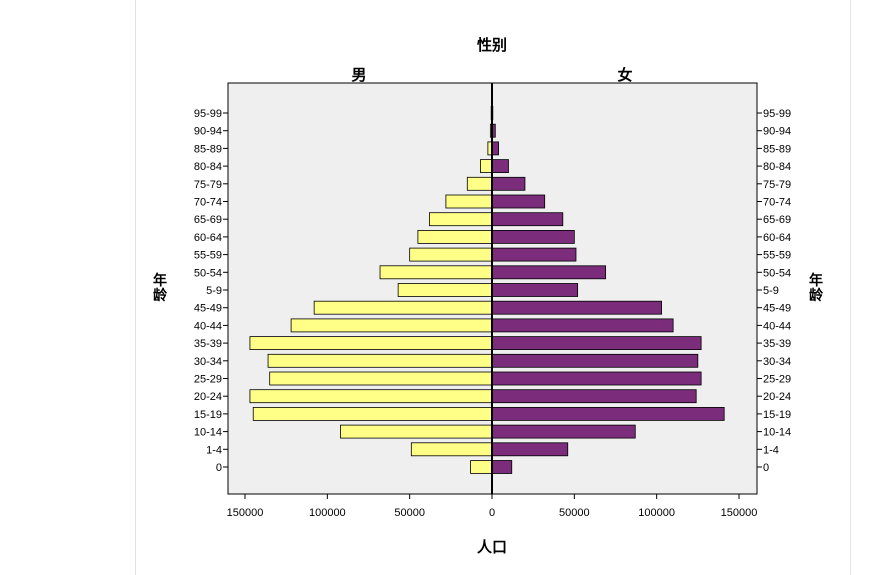  I want to click on y-tick-label-left: 90-94, so click(208, 132).